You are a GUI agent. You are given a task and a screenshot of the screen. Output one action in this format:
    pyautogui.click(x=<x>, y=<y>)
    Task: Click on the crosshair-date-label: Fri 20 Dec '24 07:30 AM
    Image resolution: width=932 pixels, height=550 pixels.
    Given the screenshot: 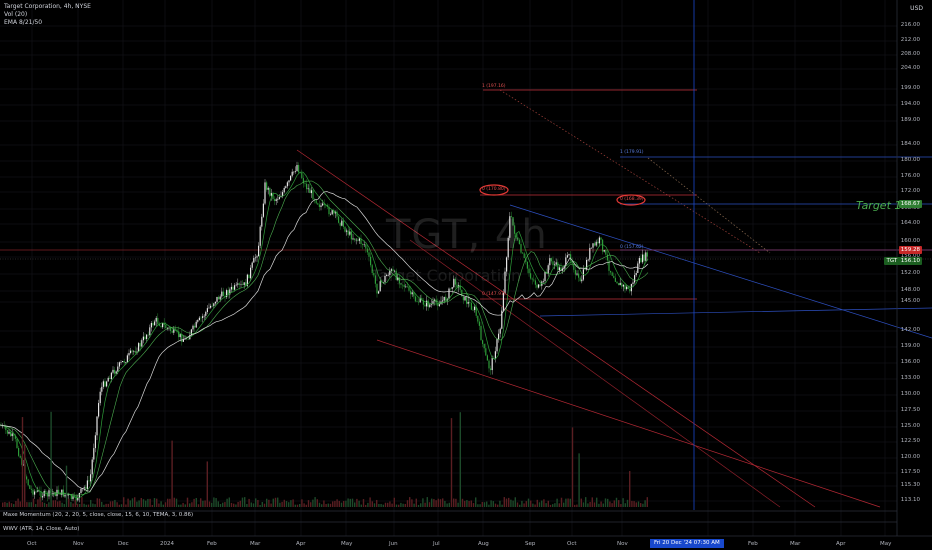 What is the action you would take?
    pyautogui.click(x=687, y=543)
    